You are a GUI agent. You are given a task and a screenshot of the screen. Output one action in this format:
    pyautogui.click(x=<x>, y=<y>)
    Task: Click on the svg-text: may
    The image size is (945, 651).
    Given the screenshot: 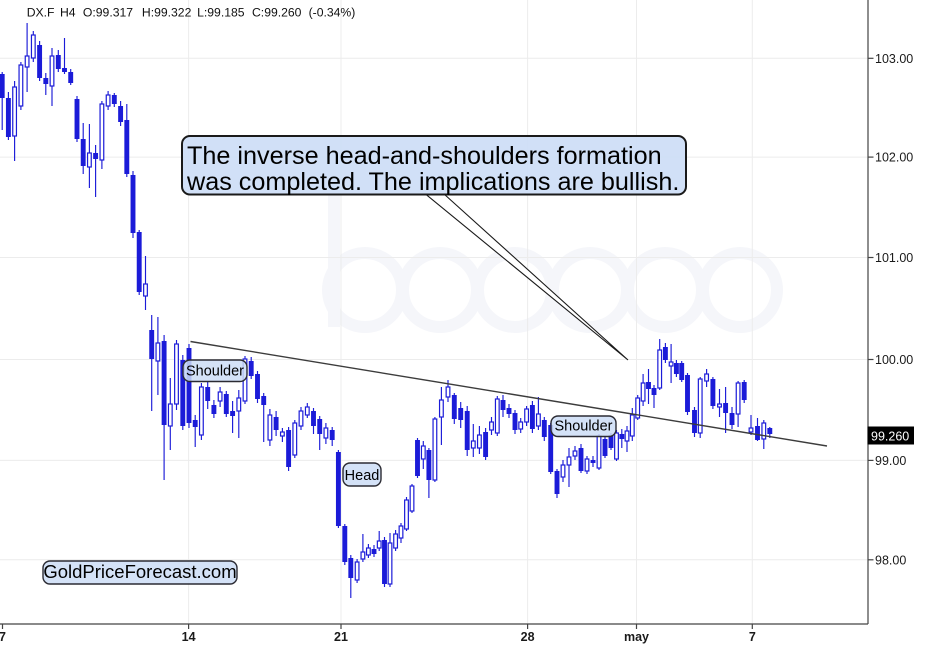 What is the action you would take?
    pyautogui.click(x=636, y=637)
    